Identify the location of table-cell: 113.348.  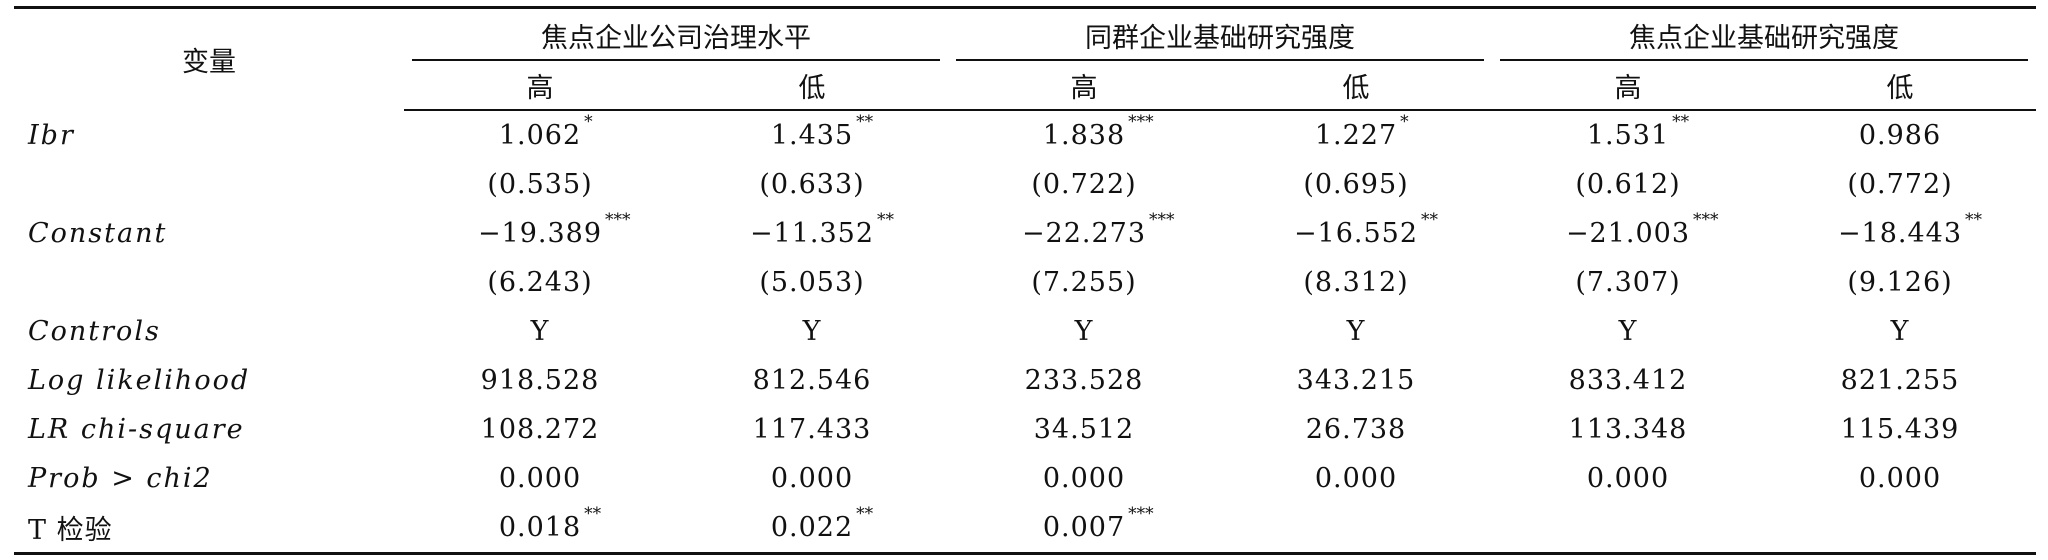
(1628, 429).